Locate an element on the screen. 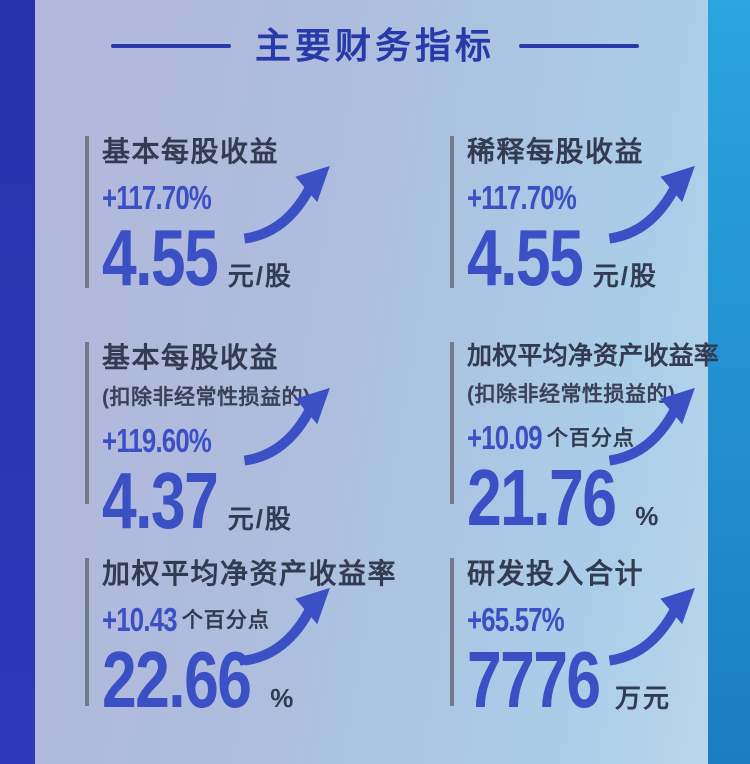 This screenshot has width=750, height=764. metric-value: 21.76 is located at coordinates (542, 497).